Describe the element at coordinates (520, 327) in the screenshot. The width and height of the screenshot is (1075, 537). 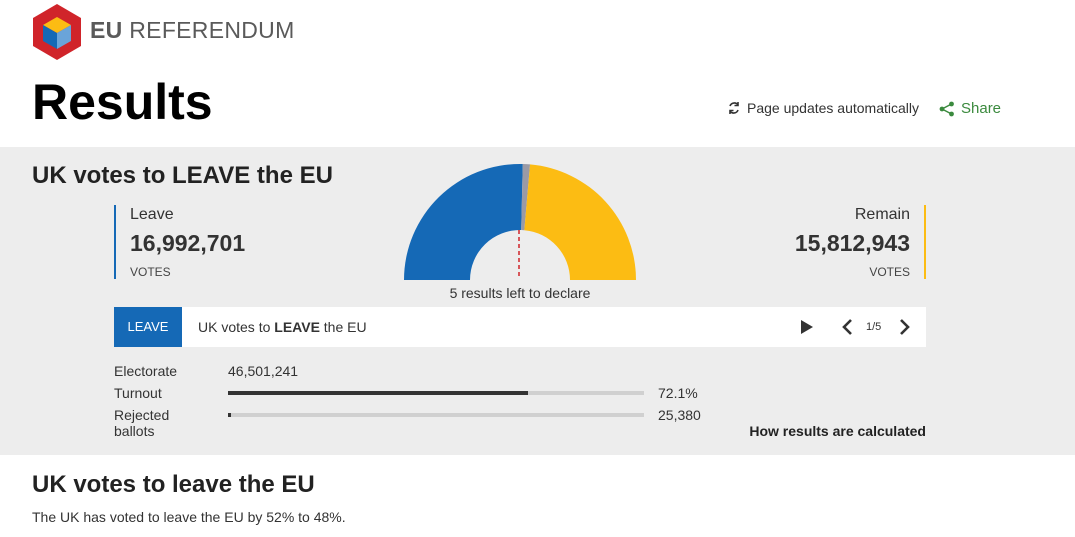
I see `result-ticker: LEAVE UK votes to LEAVE the EU 1/5` at that location.